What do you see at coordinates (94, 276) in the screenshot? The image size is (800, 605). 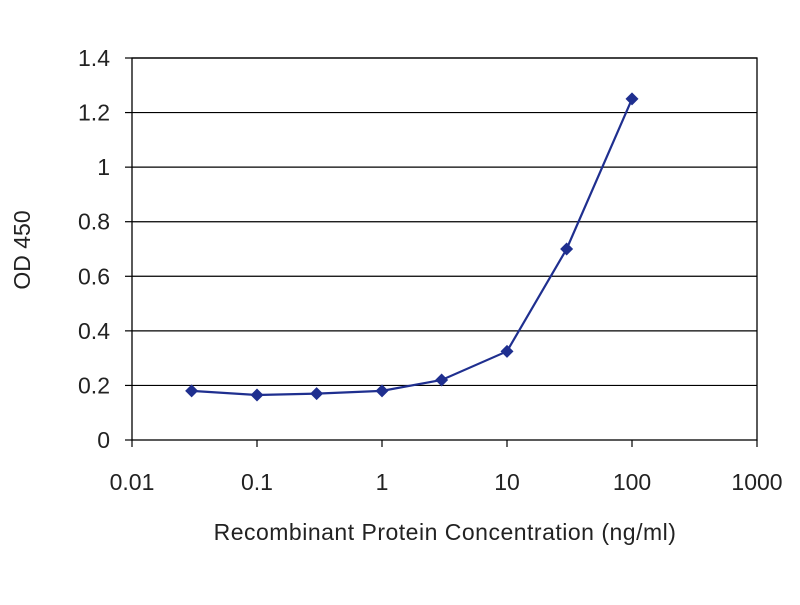 I see `y-tick-label: 0.6` at bounding box center [94, 276].